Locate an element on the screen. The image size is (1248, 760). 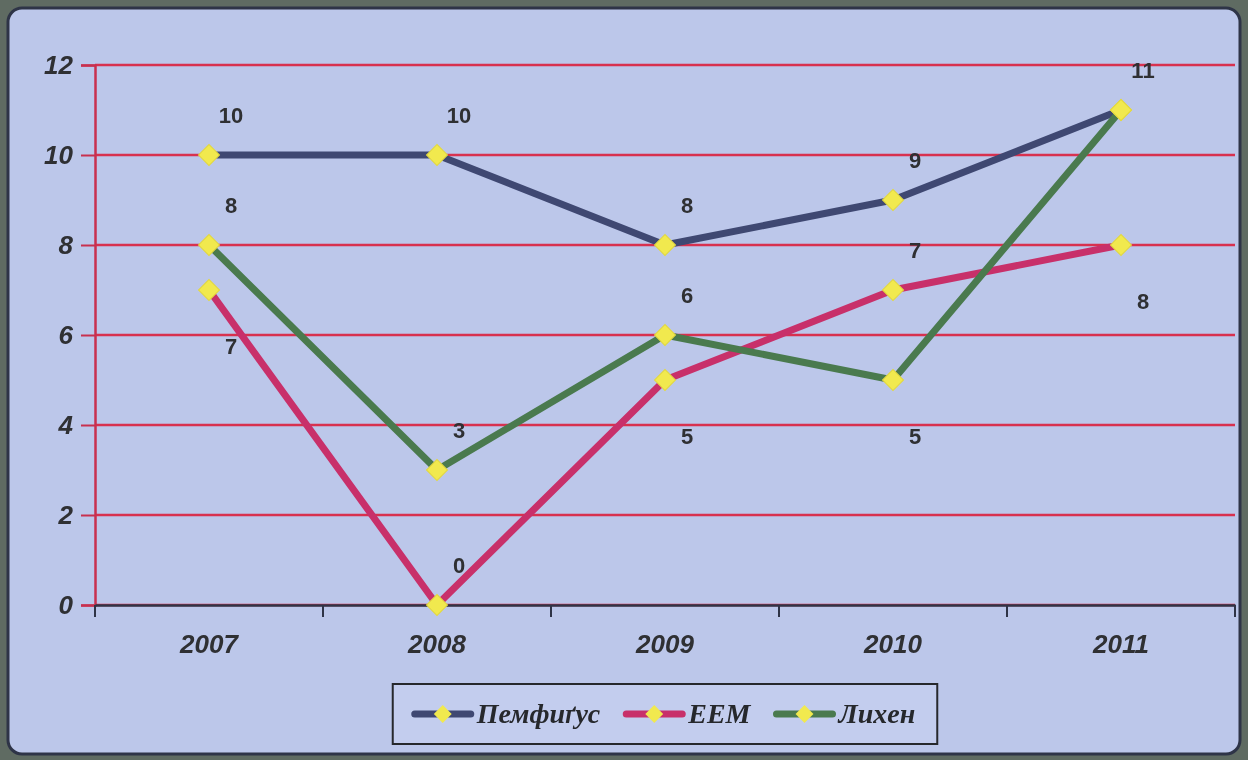
y-tick-label: 12 is located at coordinates (59, 64).